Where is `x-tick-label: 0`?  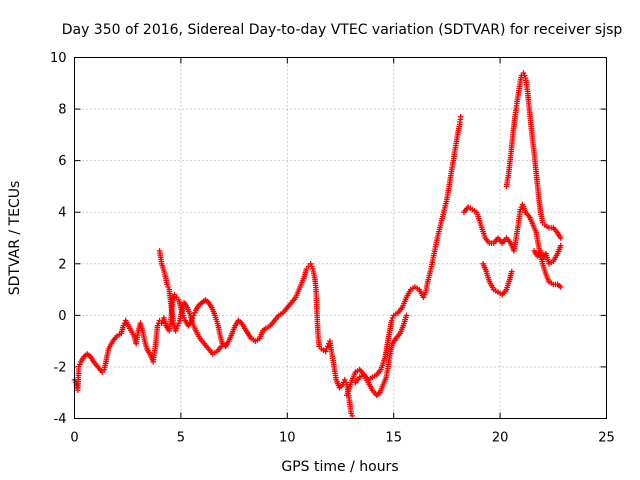 x-tick-label: 0 is located at coordinates (74, 438).